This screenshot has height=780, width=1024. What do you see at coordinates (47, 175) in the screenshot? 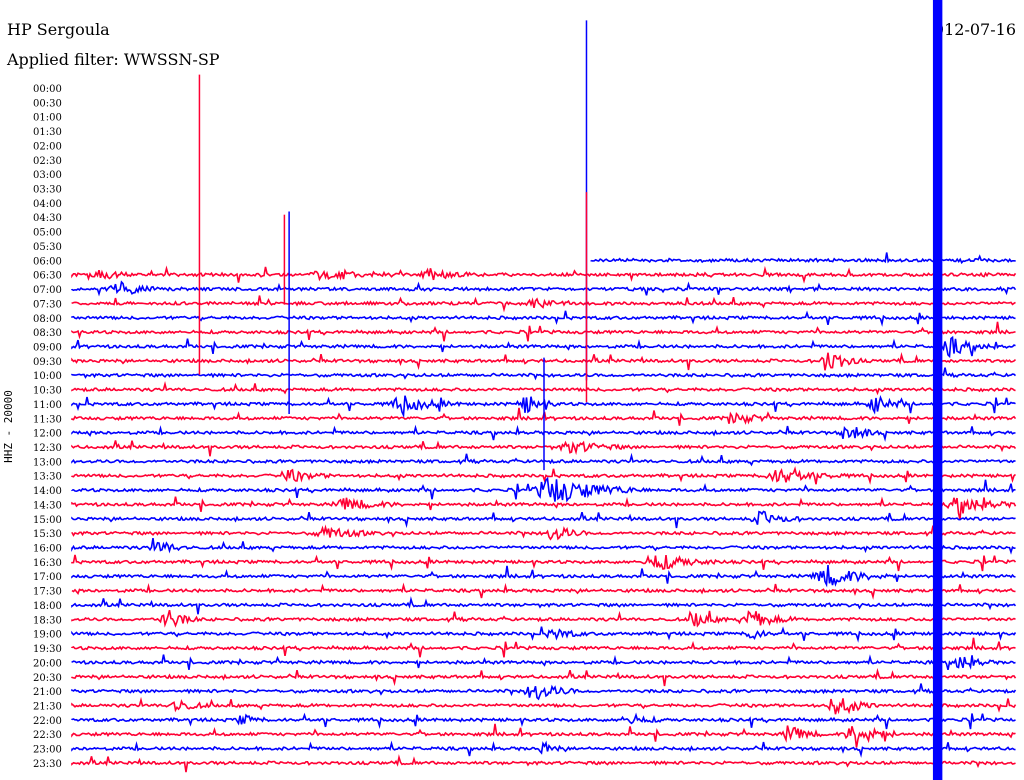
I see `tick-label-0300: 03:00` at bounding box center [47, 175].